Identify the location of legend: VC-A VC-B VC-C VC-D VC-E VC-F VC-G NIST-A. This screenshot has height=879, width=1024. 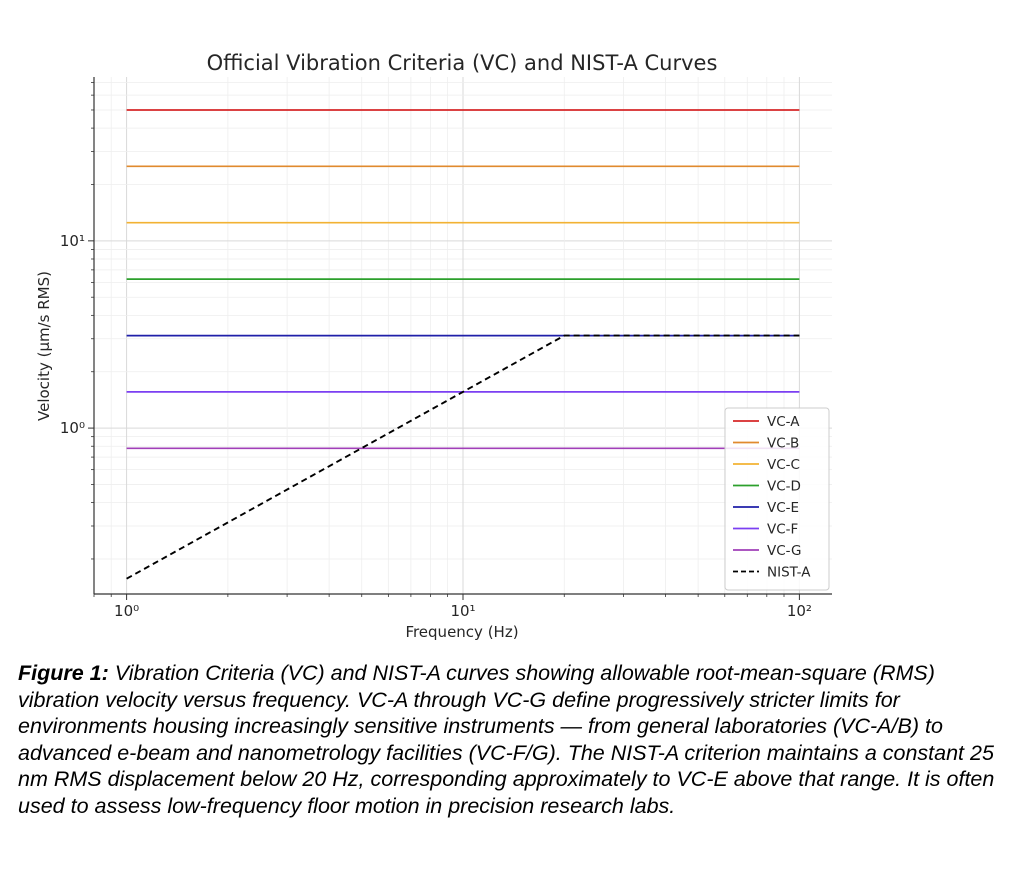
(777, 499).